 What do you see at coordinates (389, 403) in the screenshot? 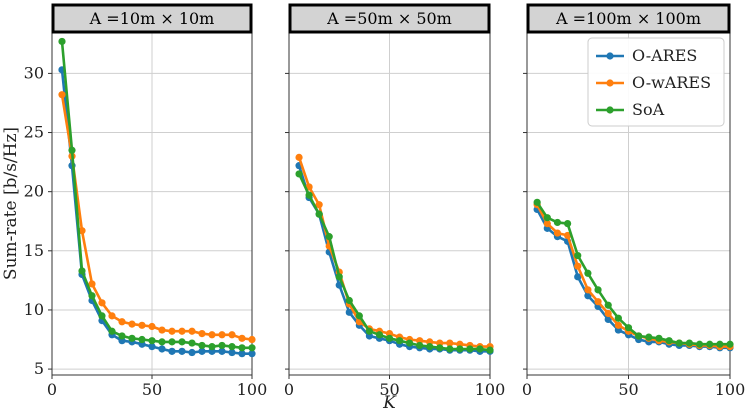
I see `x-axis-label: K` at bounding box center [389, 403].